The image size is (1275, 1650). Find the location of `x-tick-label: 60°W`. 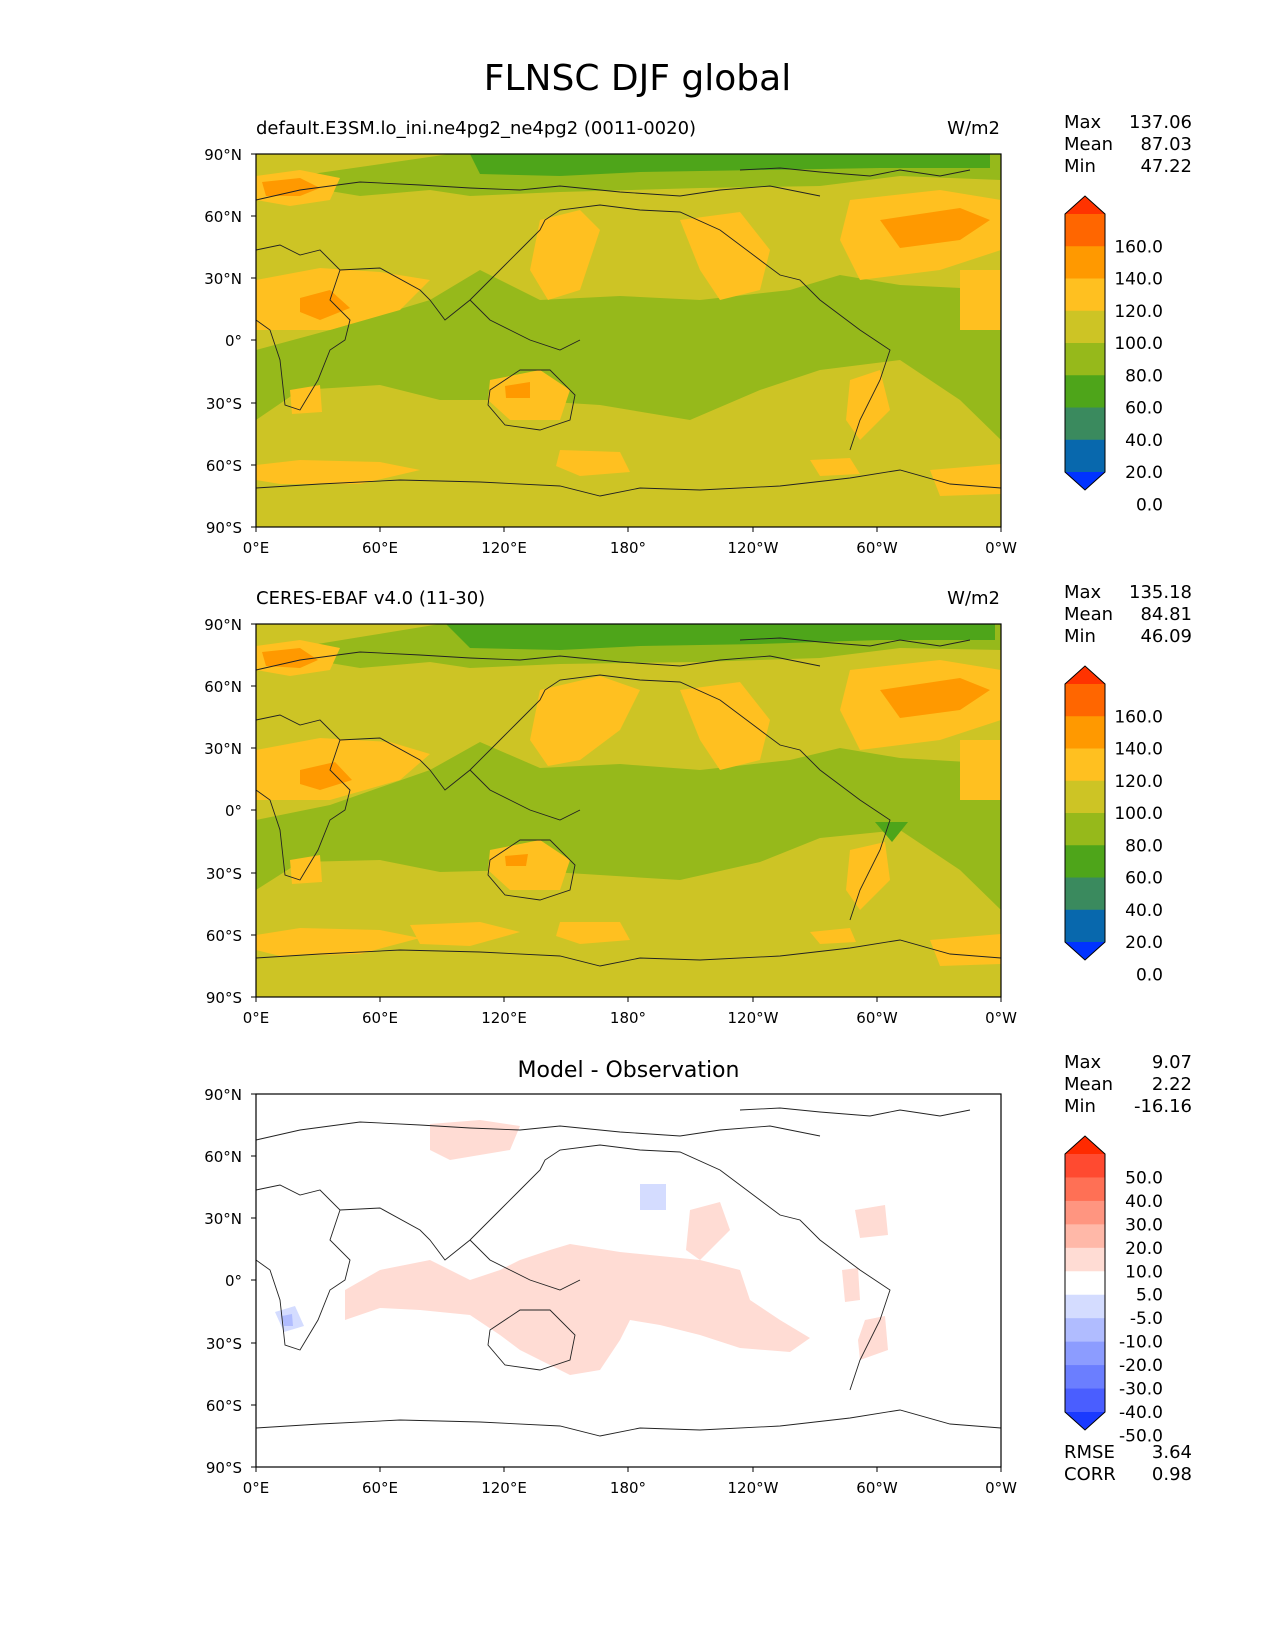

x-tick-label: 60°W is located at coordinates (877, 548).